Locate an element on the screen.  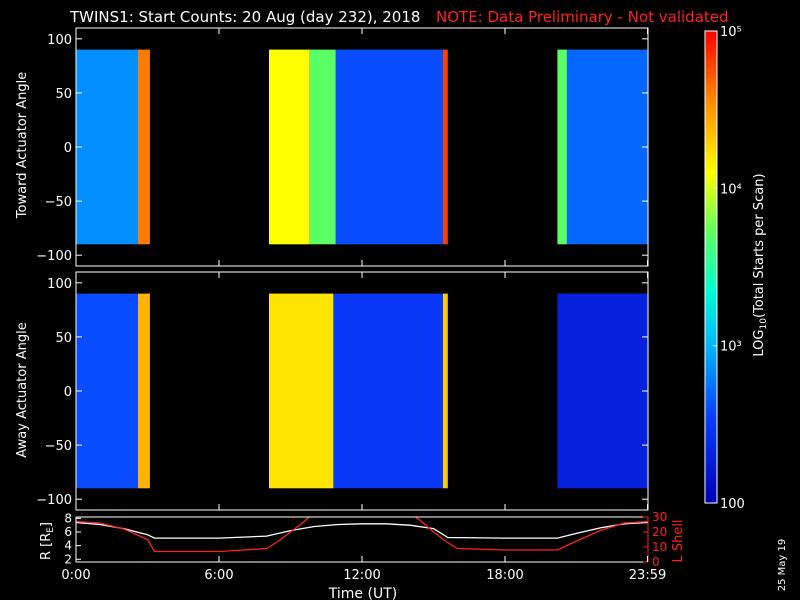
y-tick-label: 6 is located at coordinates (68, 532).